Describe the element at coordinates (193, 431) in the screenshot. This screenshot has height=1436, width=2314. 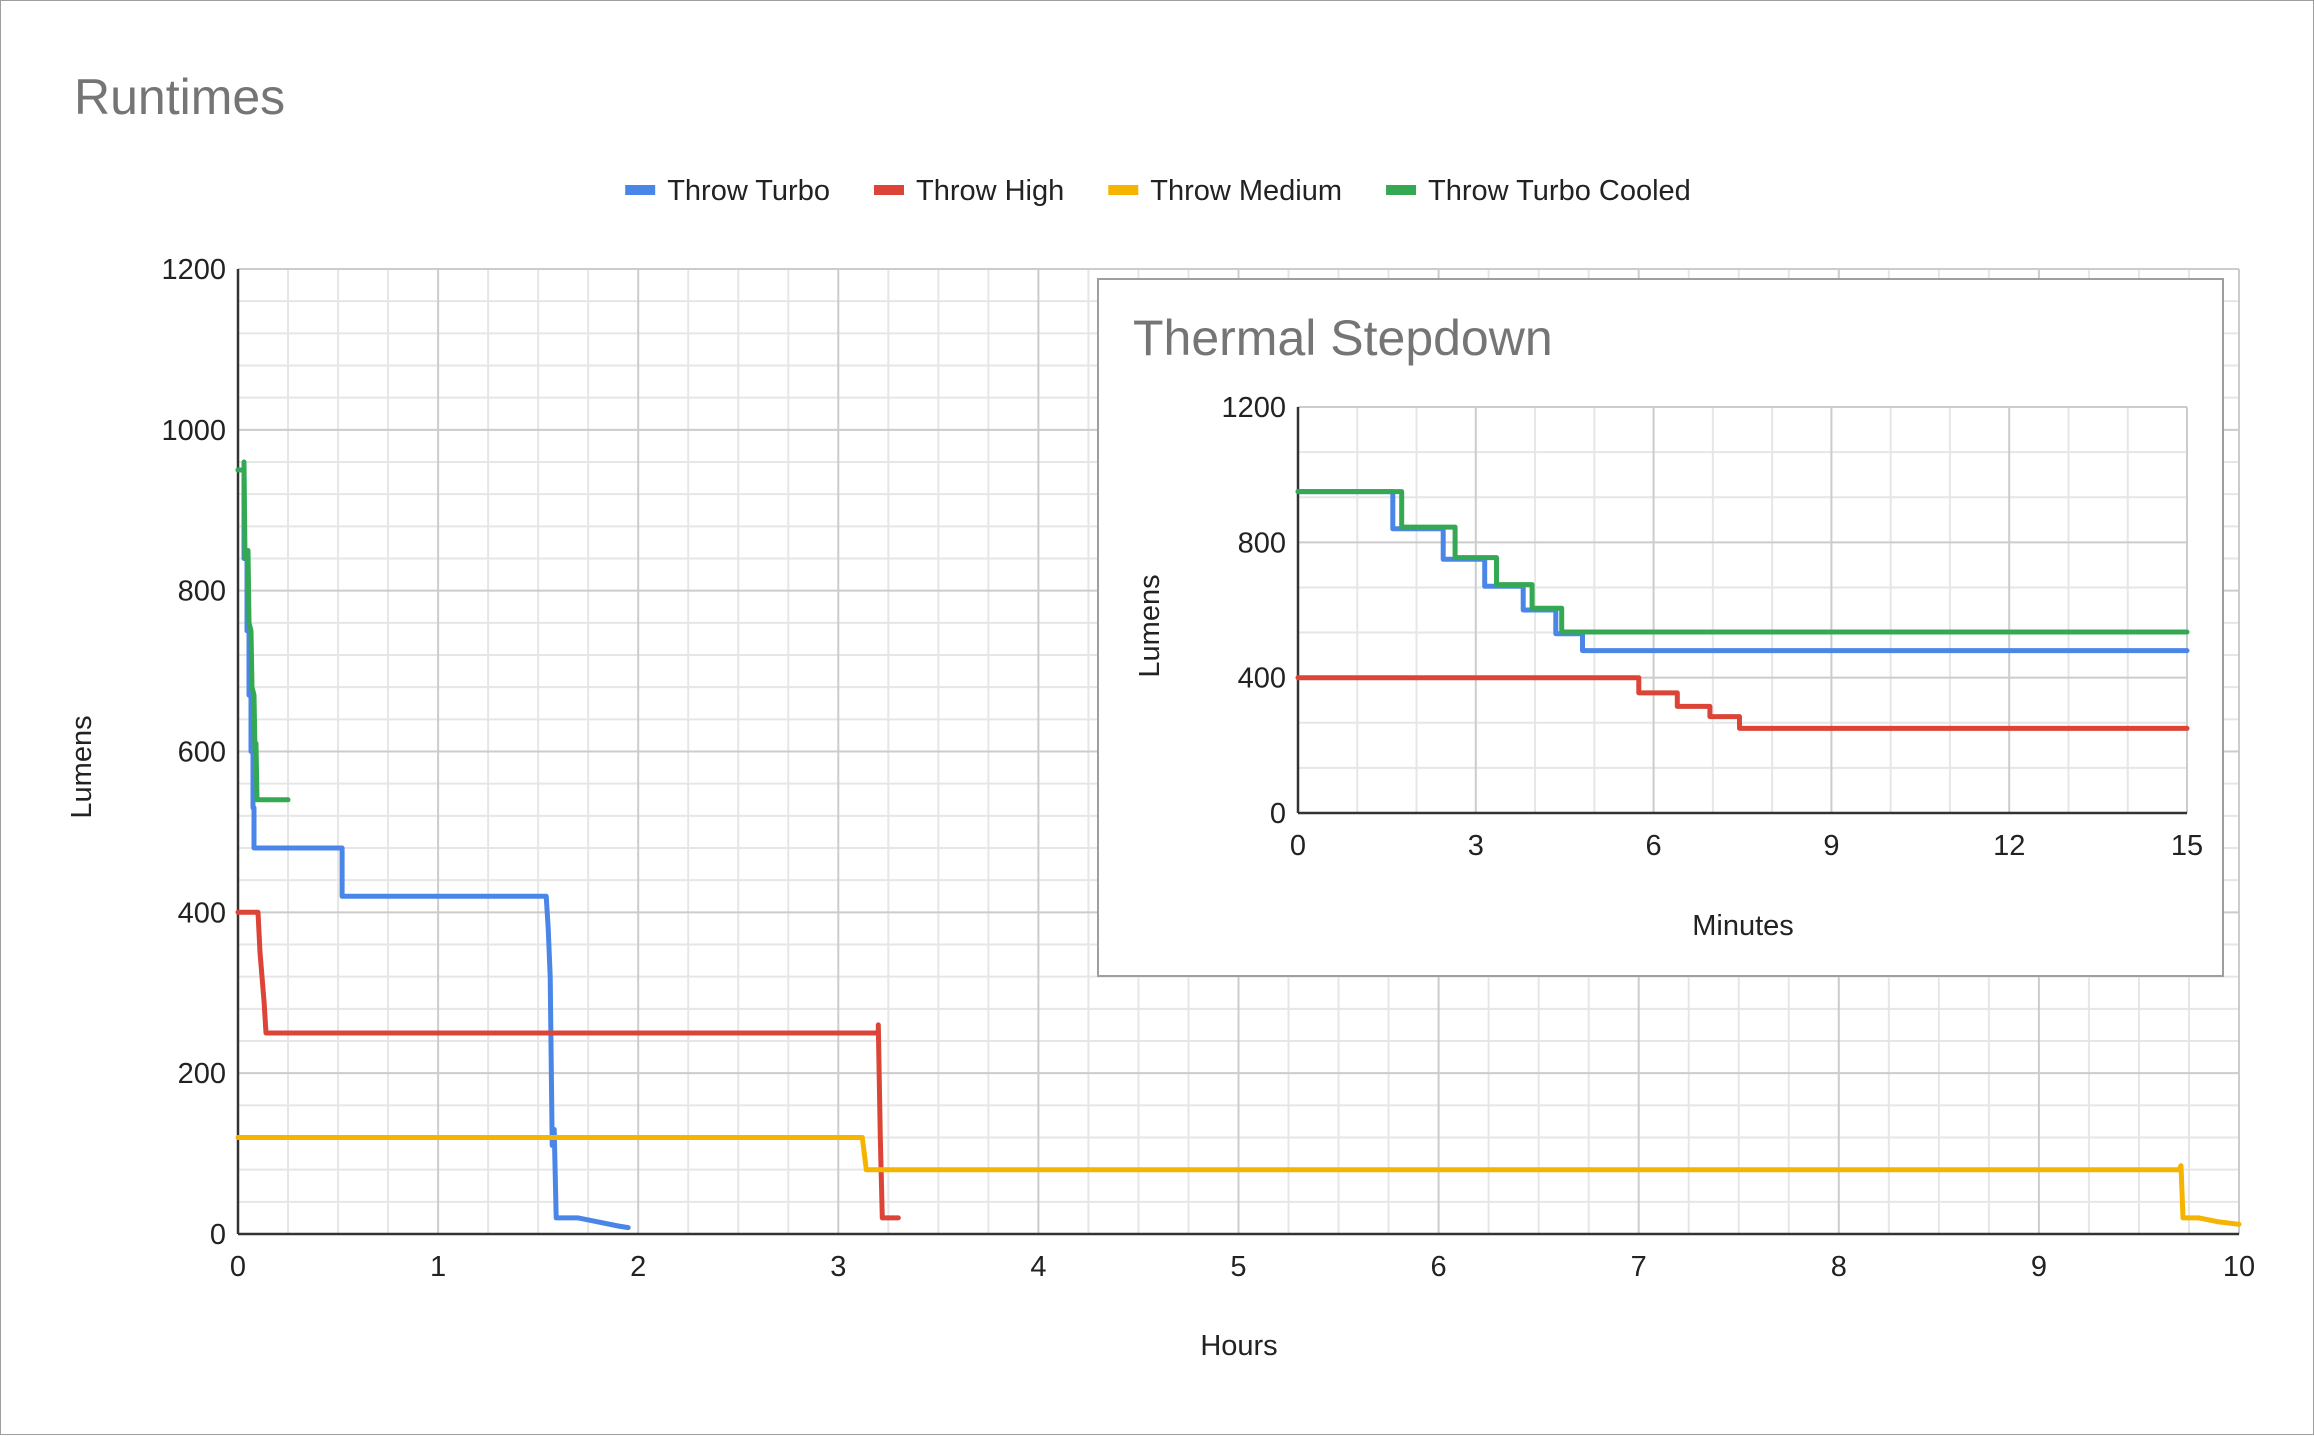
I see `y-tick-label: 1000` at that location.